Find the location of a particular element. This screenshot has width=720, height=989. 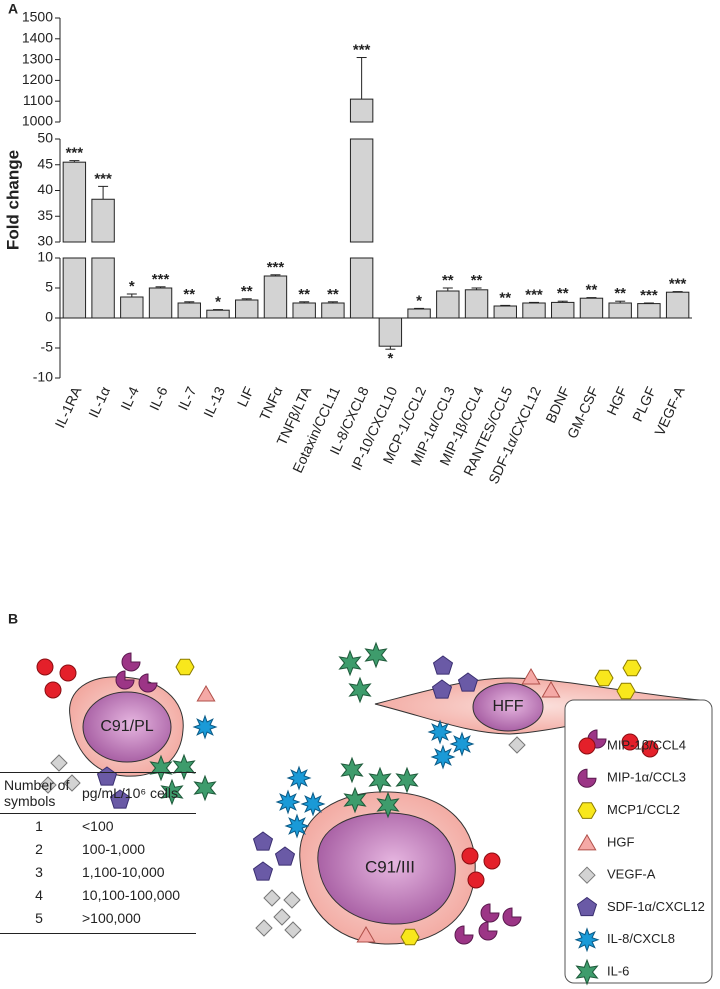

x-tick-label: IL-7 is located at coordinates (187, 398).